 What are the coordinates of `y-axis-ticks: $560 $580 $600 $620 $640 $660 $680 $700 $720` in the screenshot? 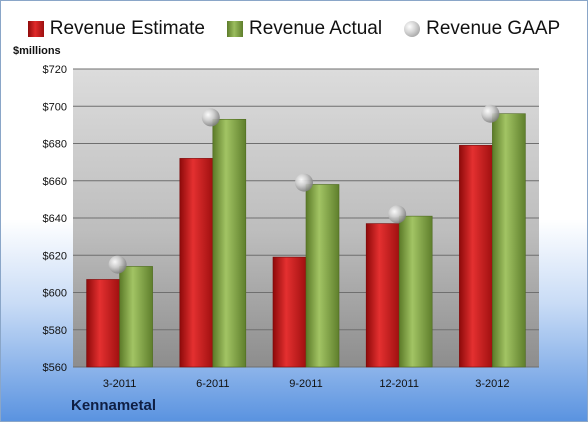 It's located at (55, 219).